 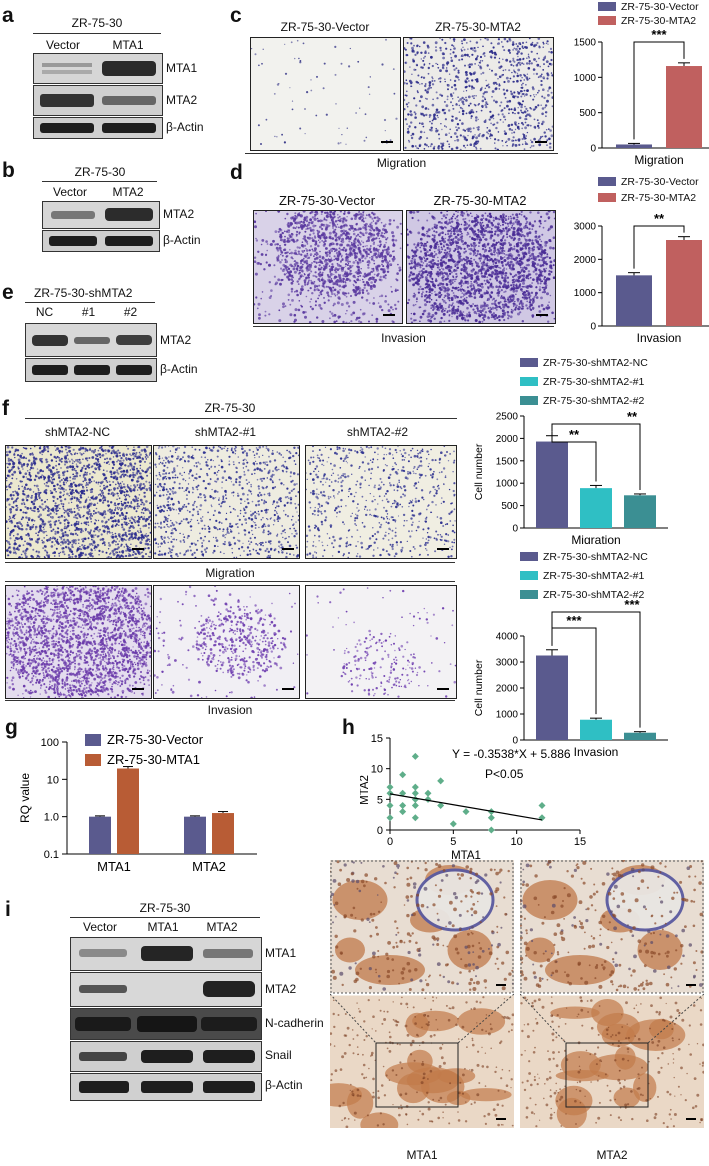 I want to click on blot-a-mta2, so click(x=98, y=100).